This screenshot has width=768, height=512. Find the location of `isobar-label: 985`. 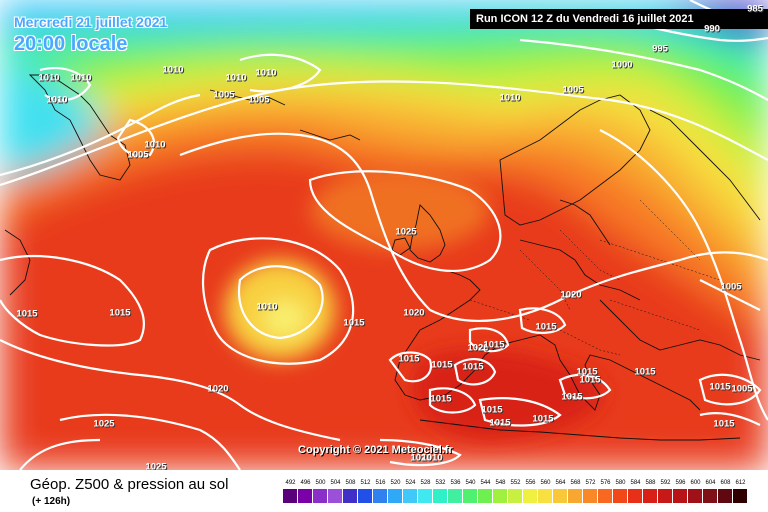

isobar-label: 985 is located at coordinates (755, 9).